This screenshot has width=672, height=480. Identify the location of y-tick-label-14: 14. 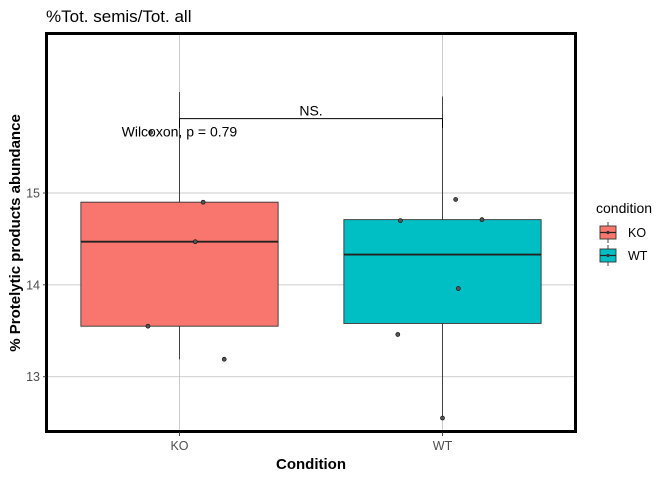
(33, 285).